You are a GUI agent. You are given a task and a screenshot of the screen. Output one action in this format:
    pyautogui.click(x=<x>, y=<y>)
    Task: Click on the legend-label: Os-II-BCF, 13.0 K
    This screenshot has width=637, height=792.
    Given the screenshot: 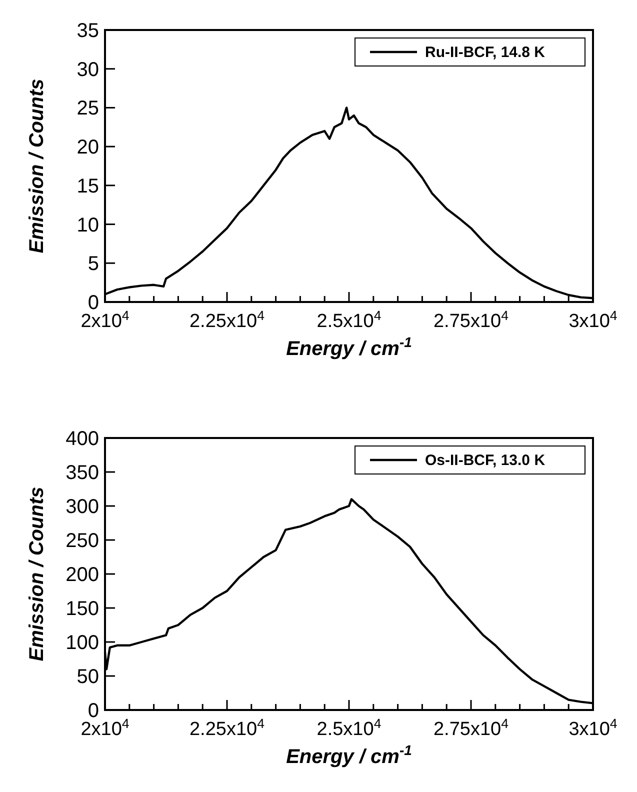 What is the action you would take?
    pyautogui.click(x=485, y=460)
    